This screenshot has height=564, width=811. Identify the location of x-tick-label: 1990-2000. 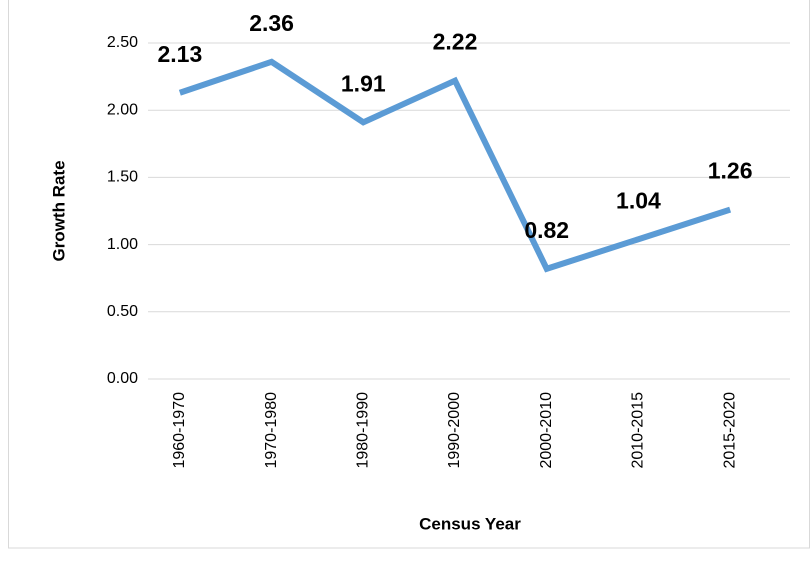
(454, 430).